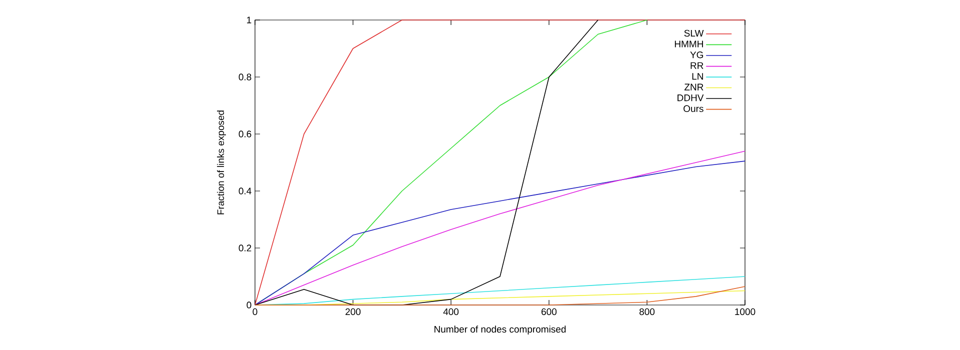 Image resolution: width=960 pixels, height=350 pixels. What do you see at coordinates (221, 162) in the screenshot?
I see `y-axis-title: Fraction of links exposed` at bounding box center [221, 162].